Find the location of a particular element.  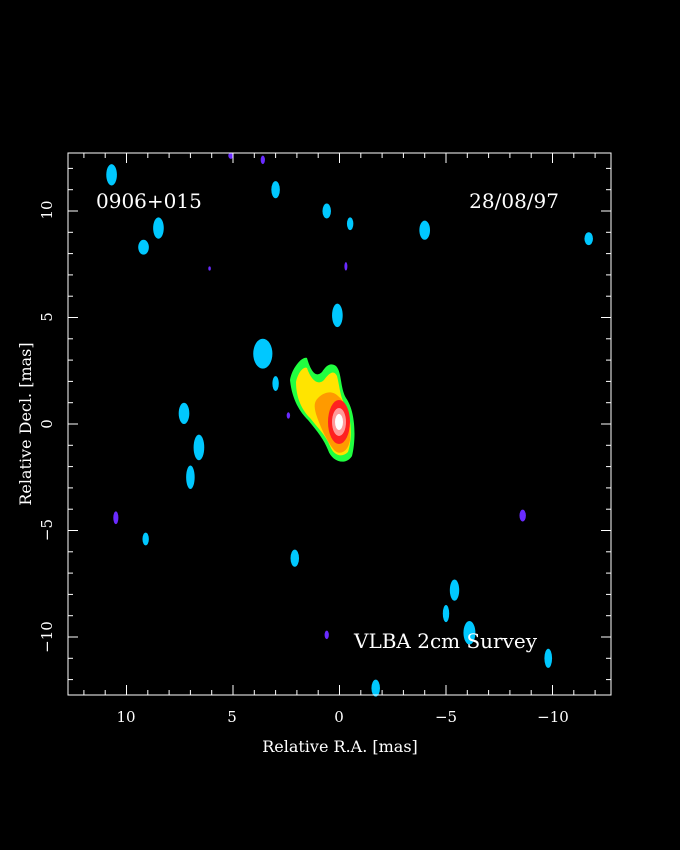

core-peak is located at coordinates (339, 422).